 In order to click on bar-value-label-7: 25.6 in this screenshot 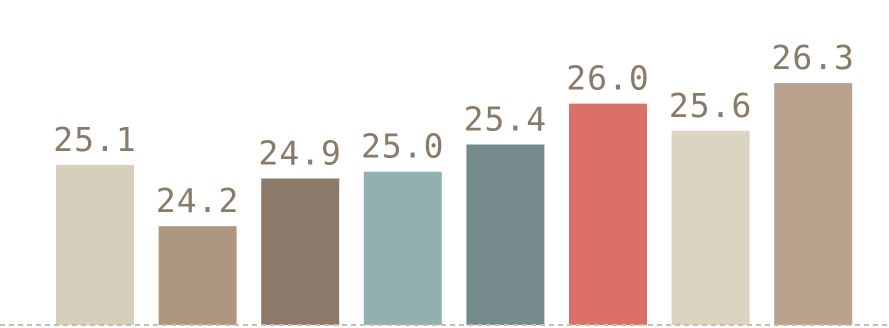, I will do `click(710, 105)`.